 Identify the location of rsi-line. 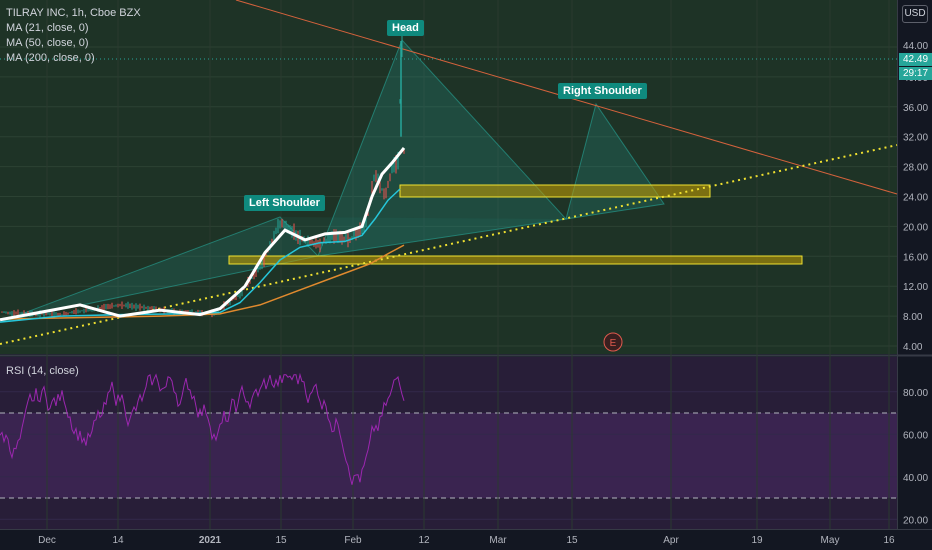
(202, 428).